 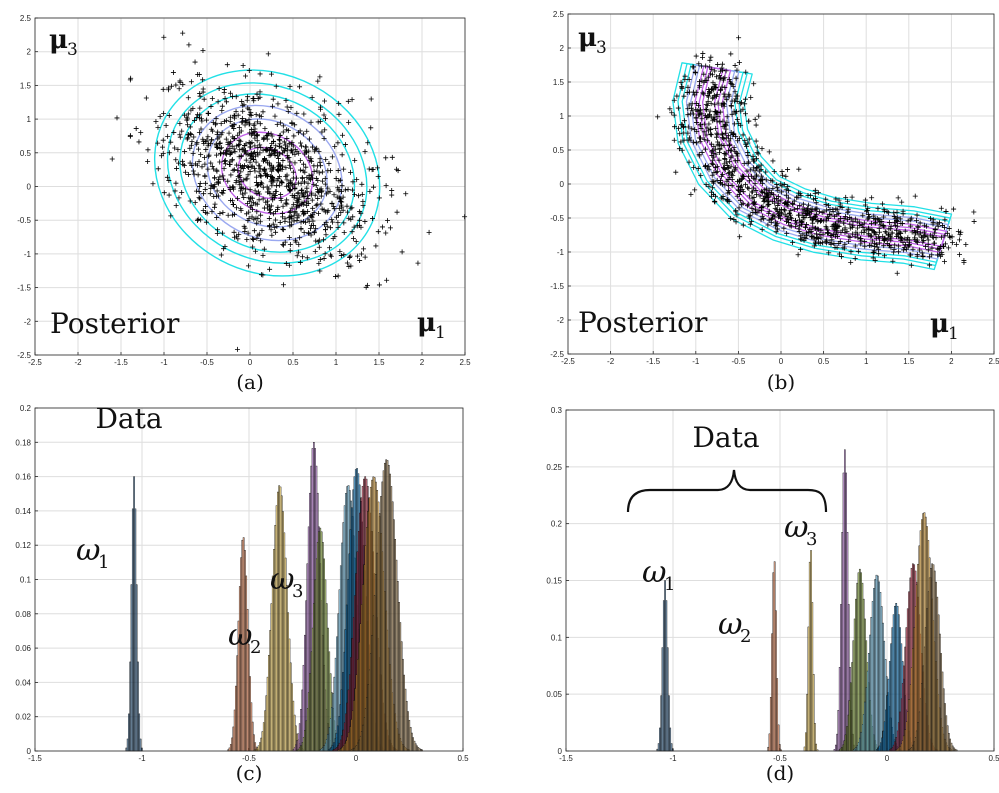 What do you see at coordinates (561, 252) in the screenshot?
I see `y-tick-label: -1` at bounding box center [561, 252].